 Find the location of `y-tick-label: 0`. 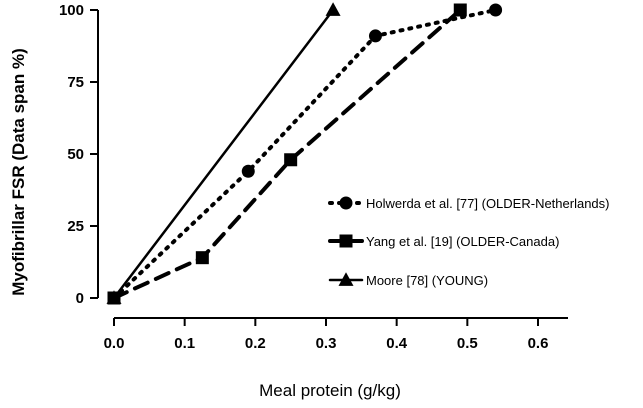

y-tick-label: 0 is located at coordinates (80, 298).